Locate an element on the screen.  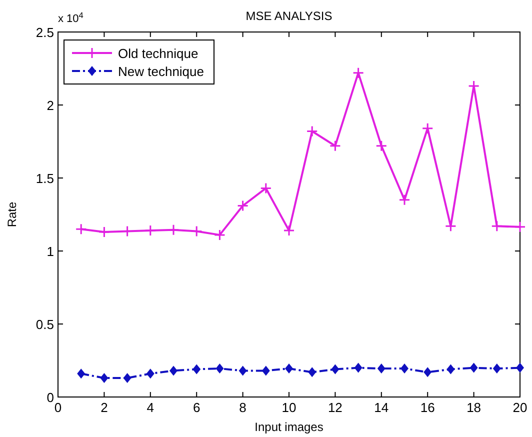
y-tick-label: 1.5 is located at coordinates (45, 178).